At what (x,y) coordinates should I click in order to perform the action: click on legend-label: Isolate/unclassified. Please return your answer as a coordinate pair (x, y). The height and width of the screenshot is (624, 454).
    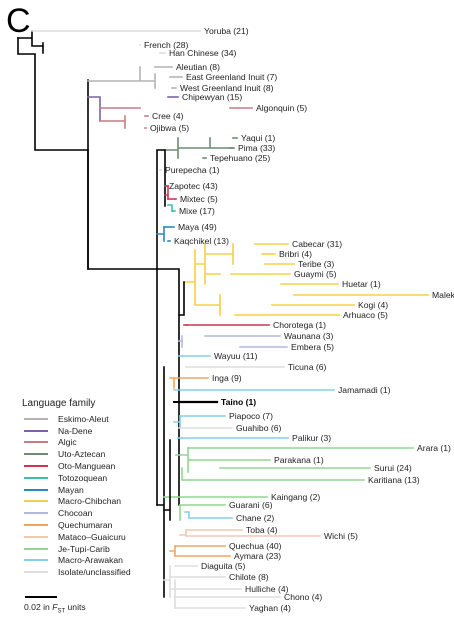
    Looking at the image, I should click on (94, 572).